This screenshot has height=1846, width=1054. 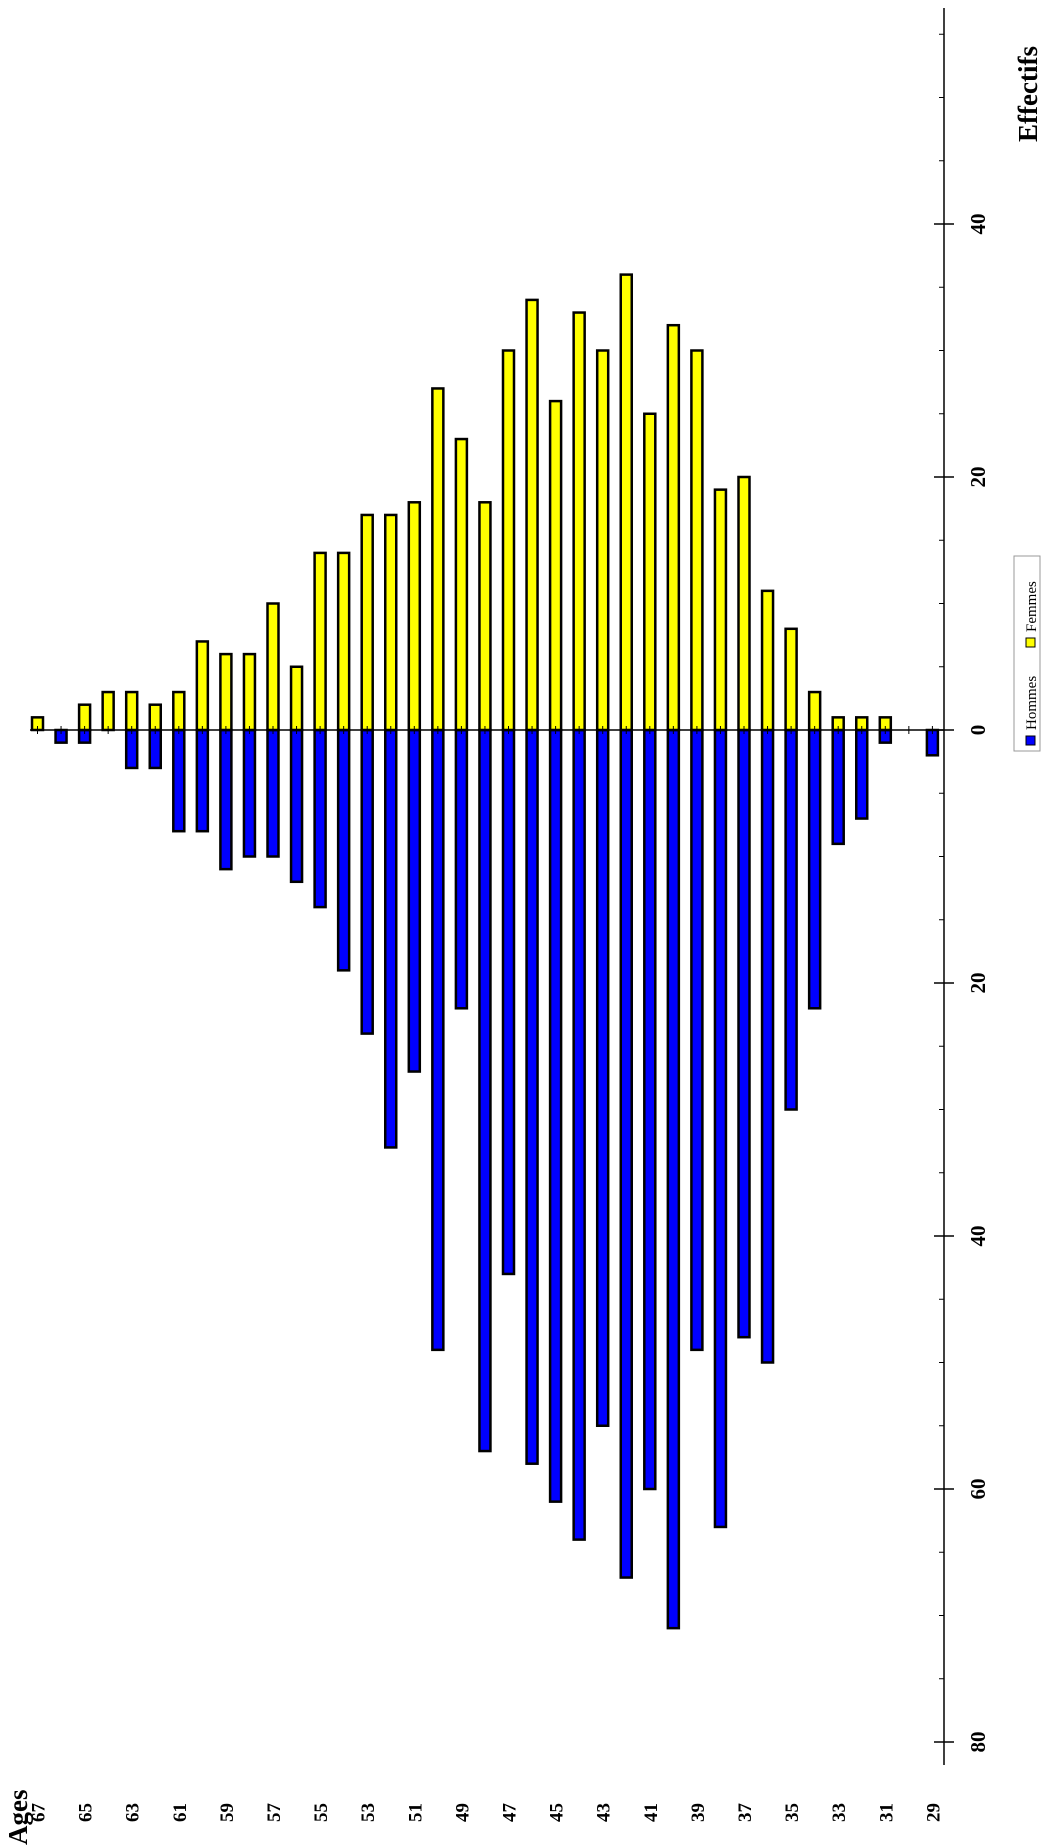 I want to click on age-tick-label: 61, so click(x=180, y=1812).